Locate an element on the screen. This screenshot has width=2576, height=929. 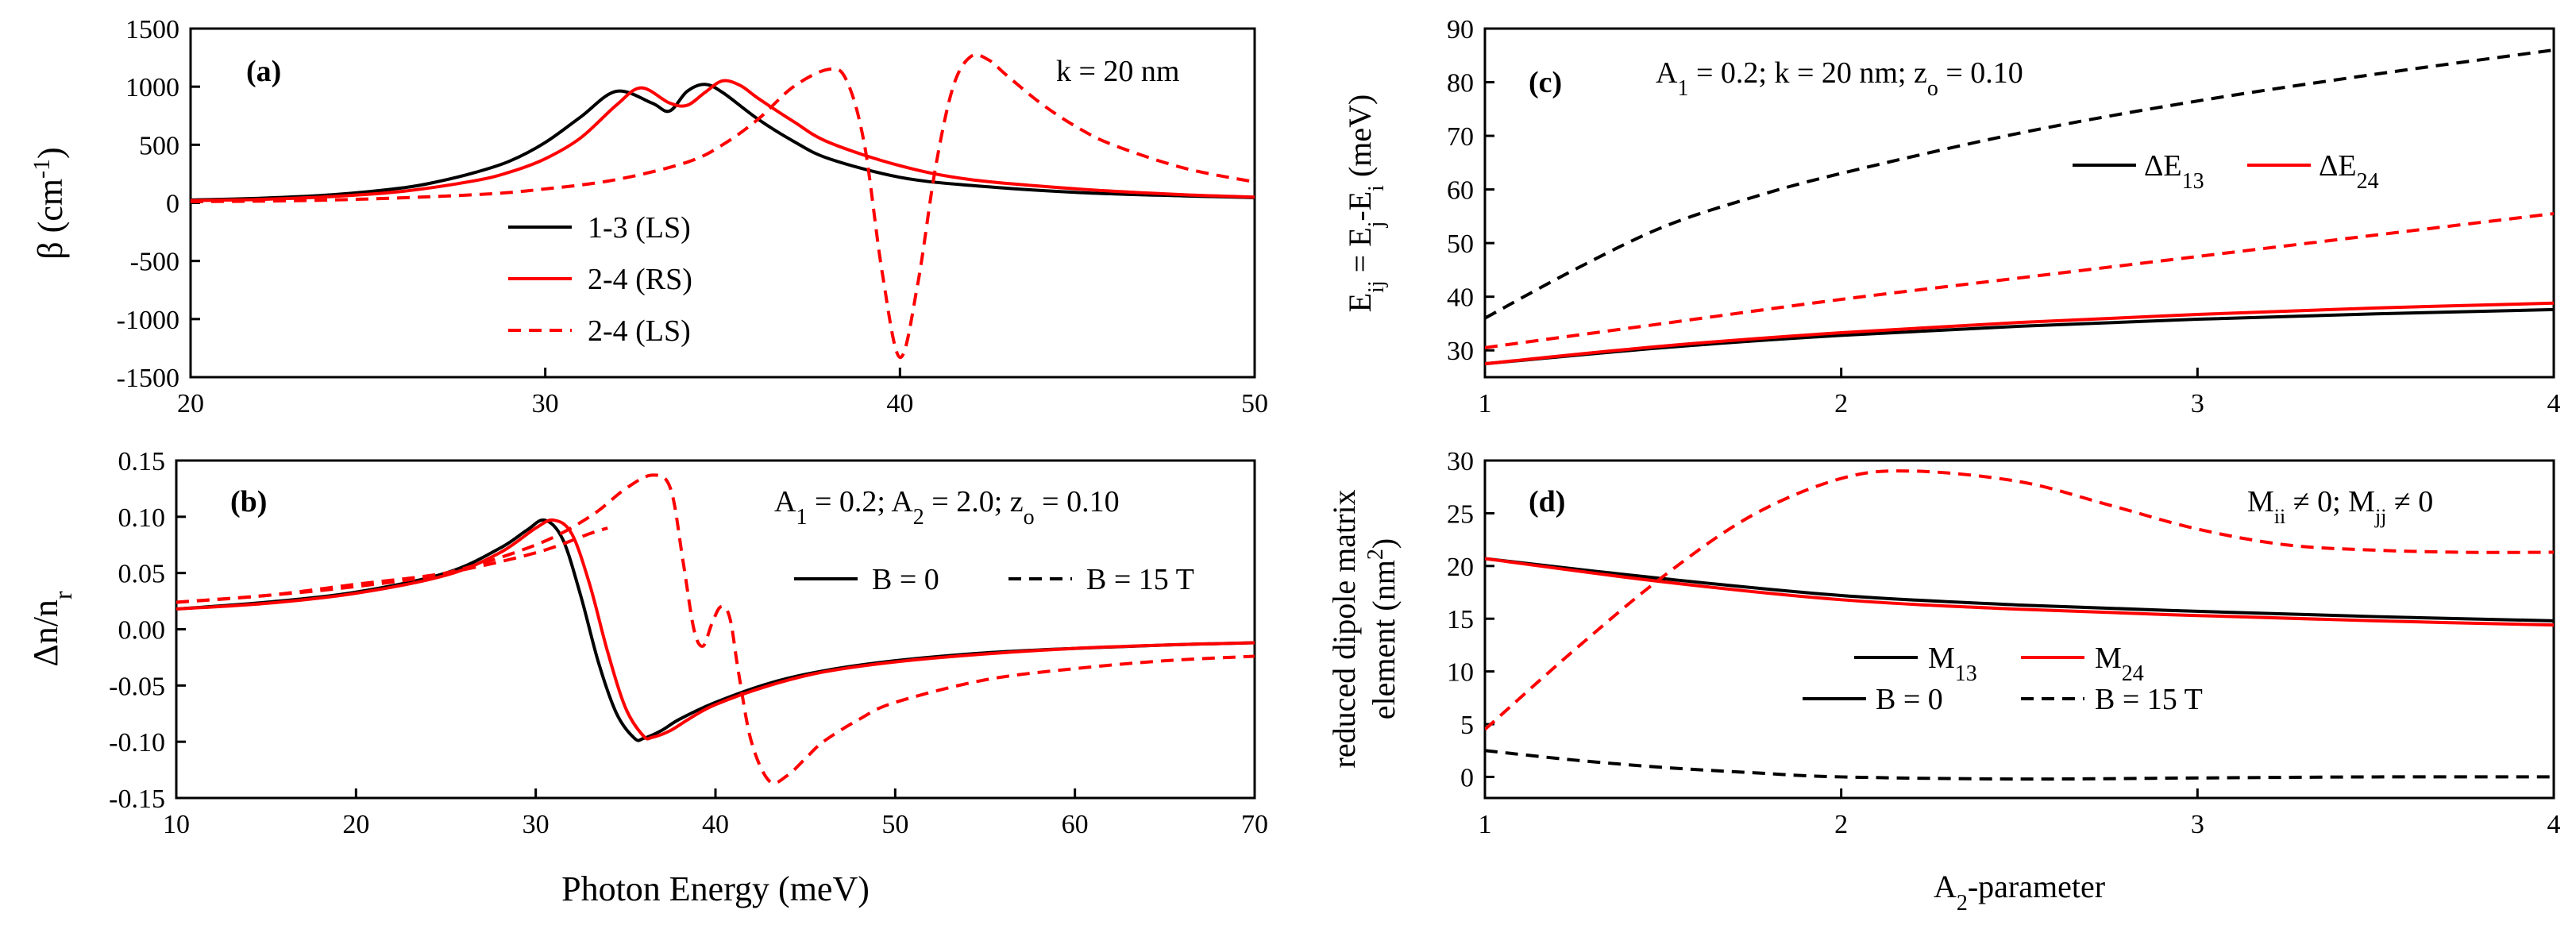
panel-a-series is located at coordinates (723, 206).